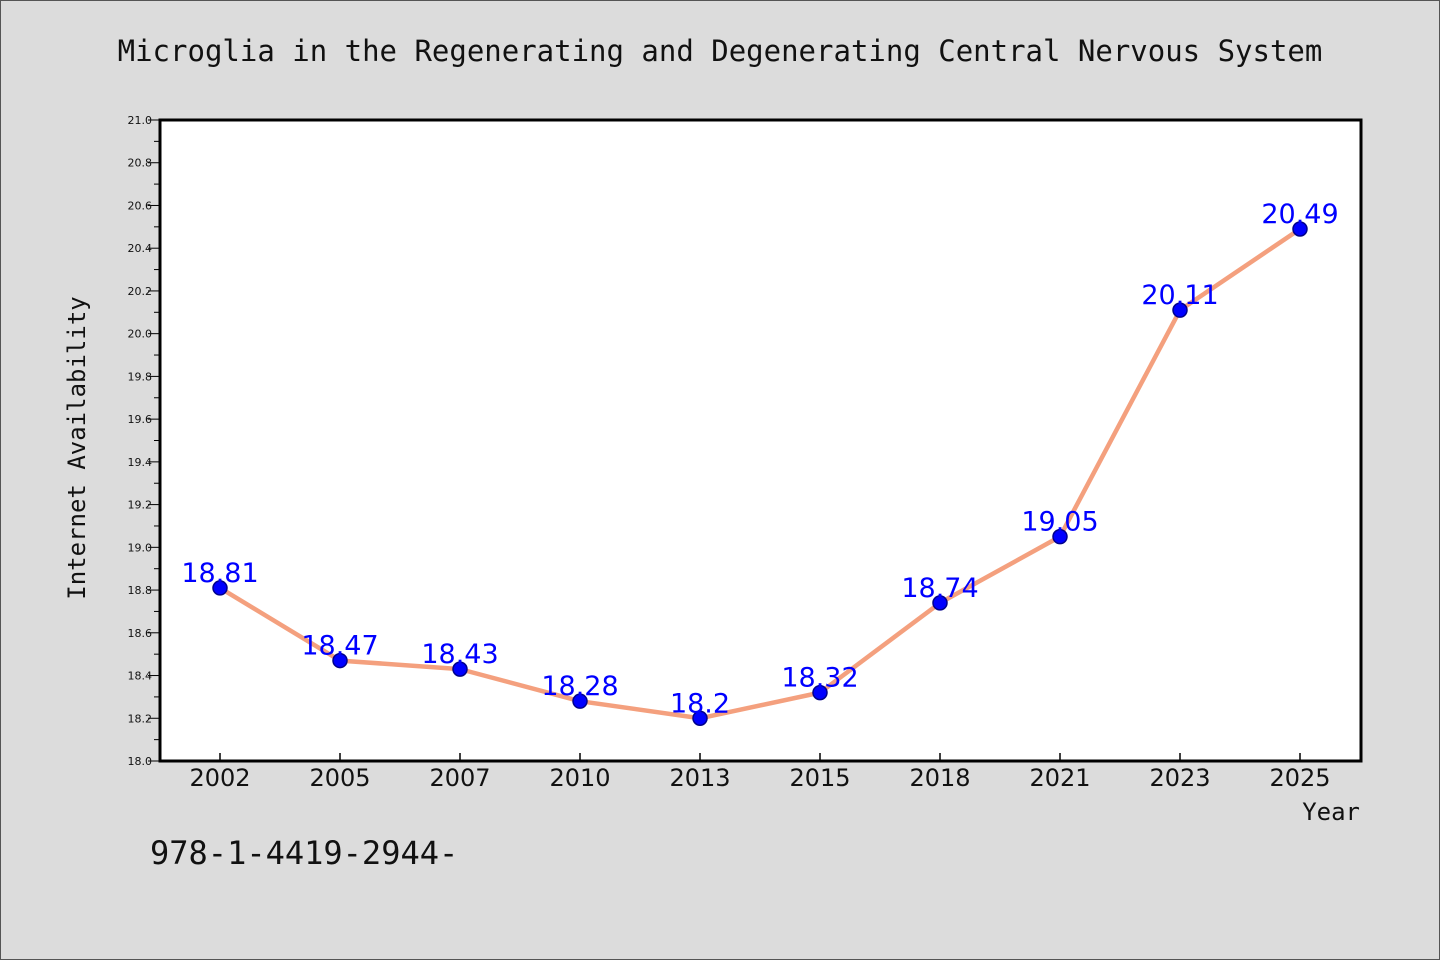  What do you see at coordinates (140, 163) in the screenshot?
I see `y-tick-label: 20.8` at bounding box center [140, 163].